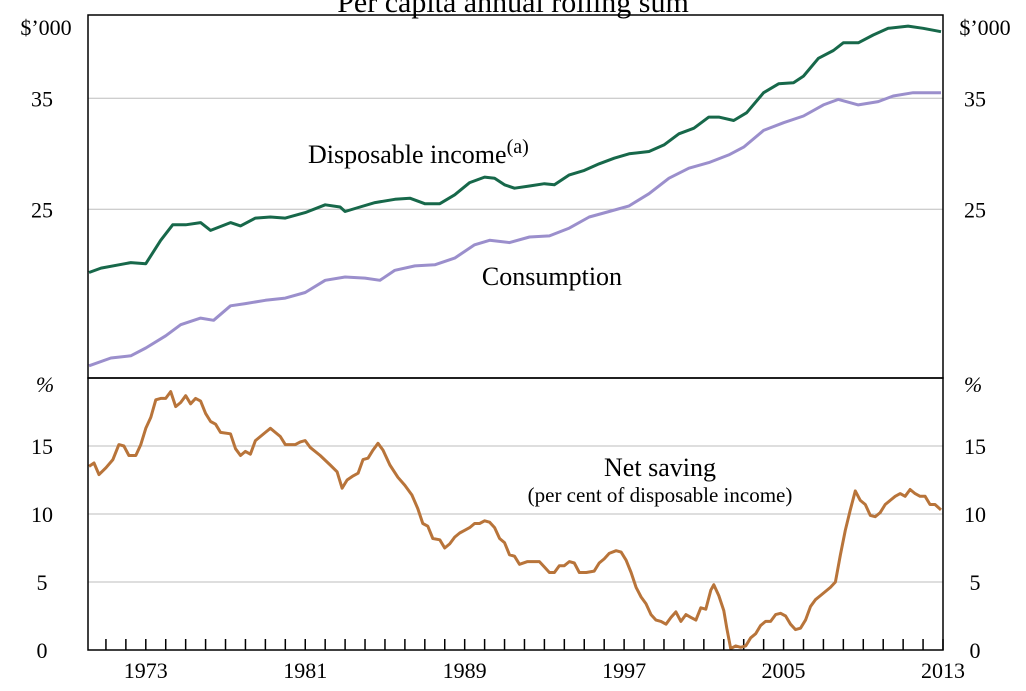 The image size is (1026, 691). Describe the element at coordinates (624, 670) in the screenshot. I see `x-tick-label: 1997` at that location.